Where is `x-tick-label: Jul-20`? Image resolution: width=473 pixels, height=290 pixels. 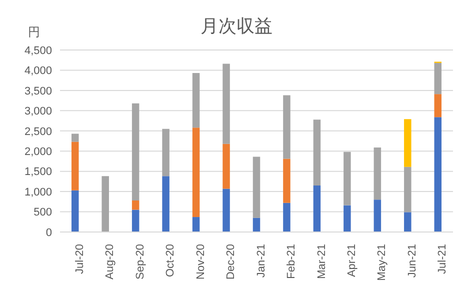
x-tick-label: Jul-20 is located at coordinates (80, 259).